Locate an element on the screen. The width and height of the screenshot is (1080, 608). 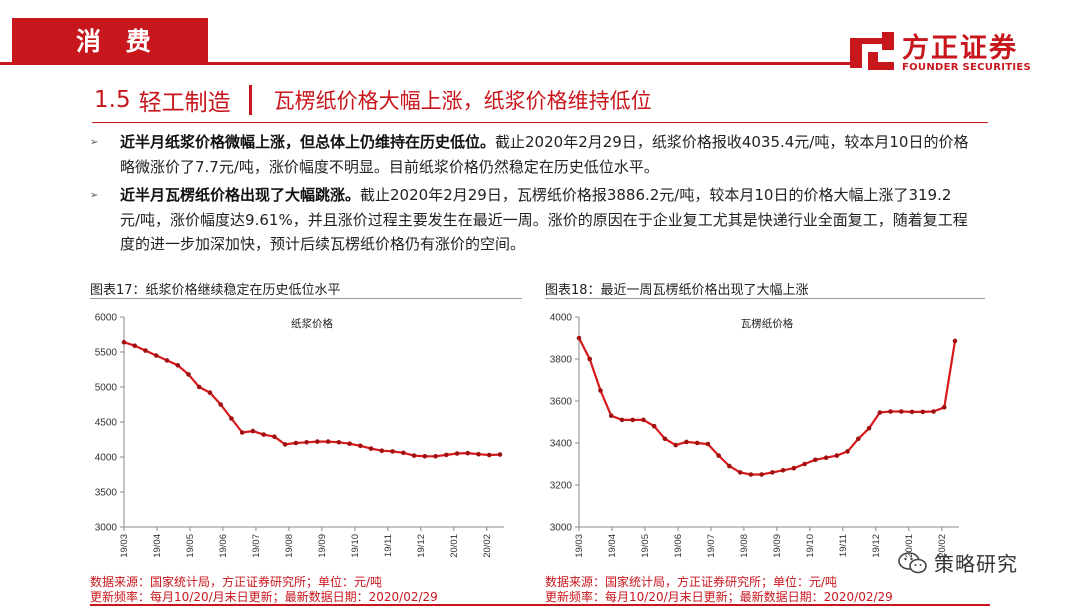
footer-rule is located at coordinates (540, 605).